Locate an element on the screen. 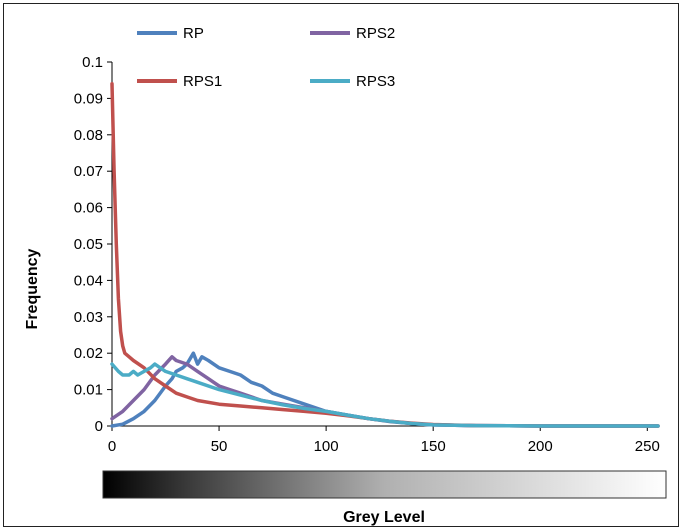 The height and width of the screenshot is (530, 683). y-tick-label: 0.05 is located at coordinates (88, 244).